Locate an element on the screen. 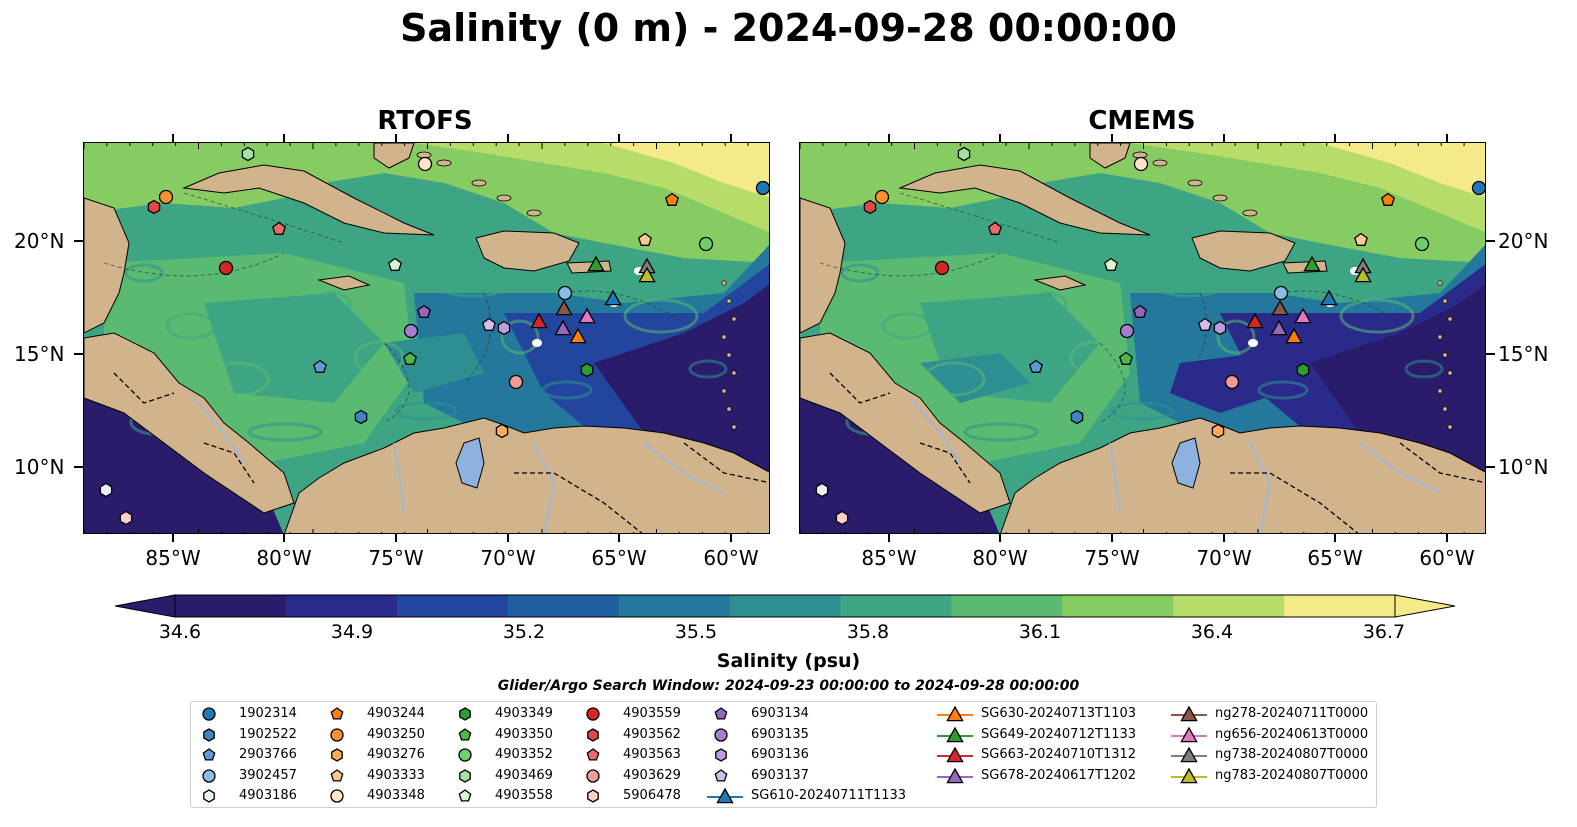 This screenshot has width=1577, height=827. legend-marker-SG678-20240617T1202 is located at coordinates (955, 775).